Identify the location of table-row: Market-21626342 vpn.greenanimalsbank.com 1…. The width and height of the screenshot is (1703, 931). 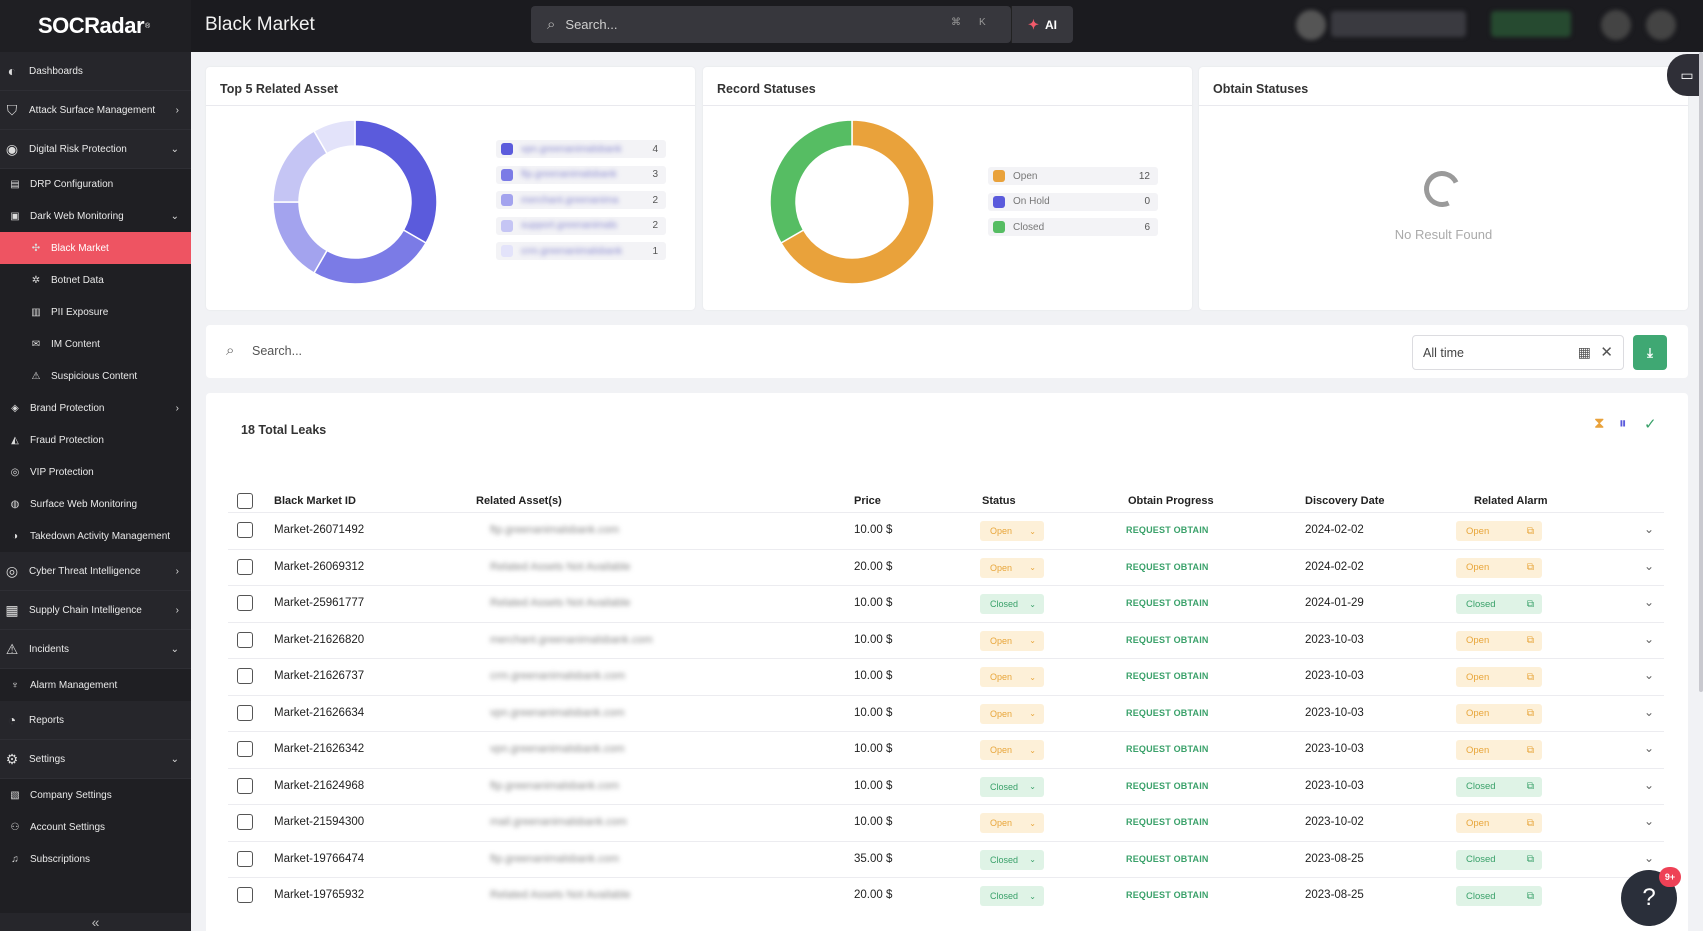
(946, 749).